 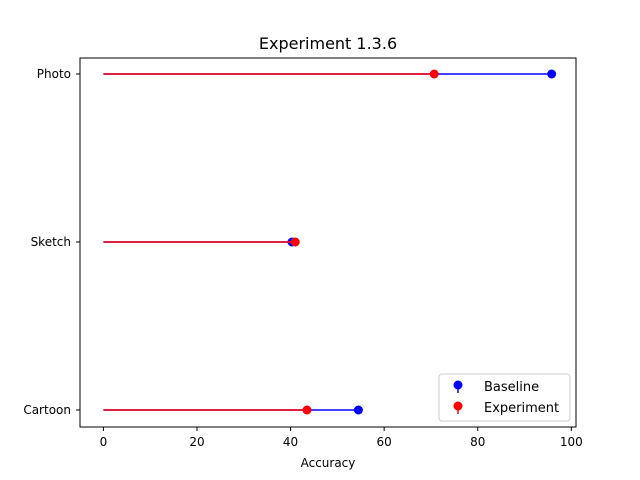 I want to click on experiment-photo-point, so click(x=434, y=74).